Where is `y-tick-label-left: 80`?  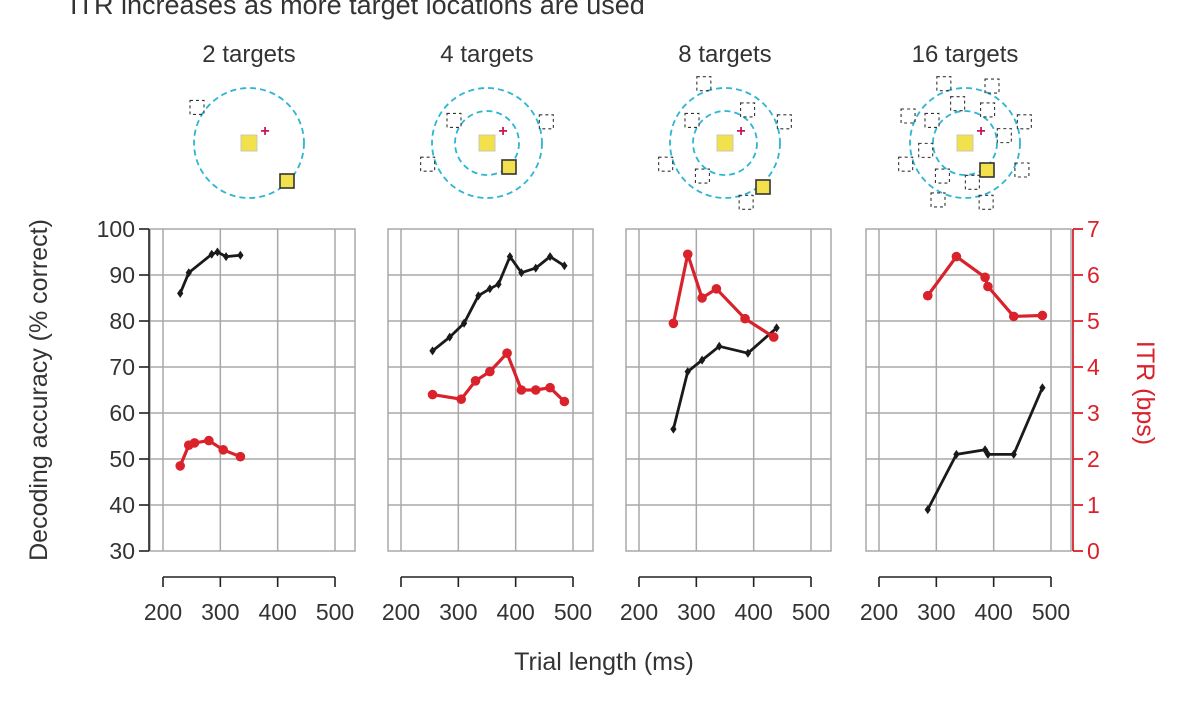 y-tick-label-left: 80 is located at coordinates (122, 321).